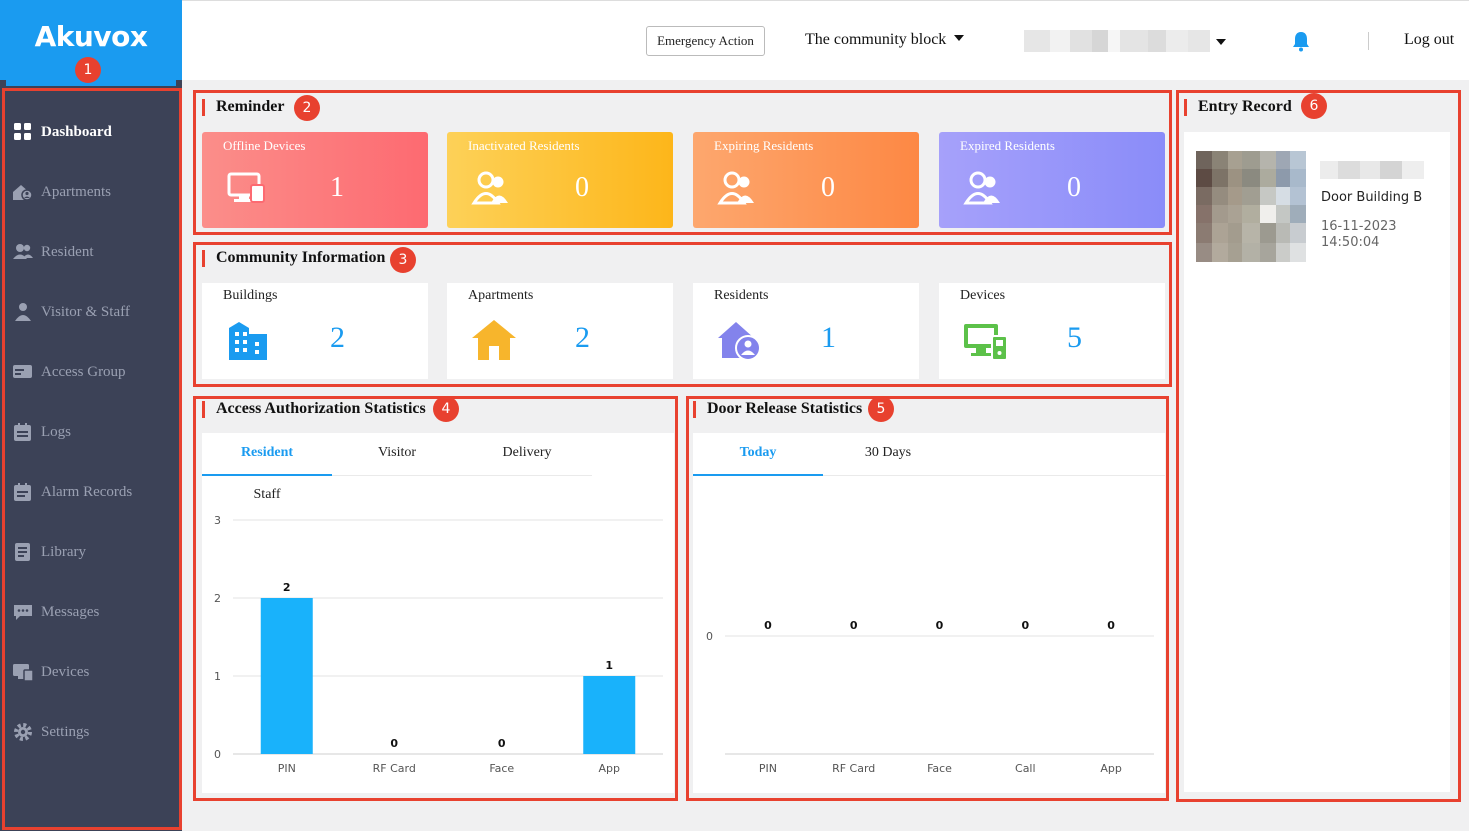  I want to click on card-label: Residents, so click(741, 295).